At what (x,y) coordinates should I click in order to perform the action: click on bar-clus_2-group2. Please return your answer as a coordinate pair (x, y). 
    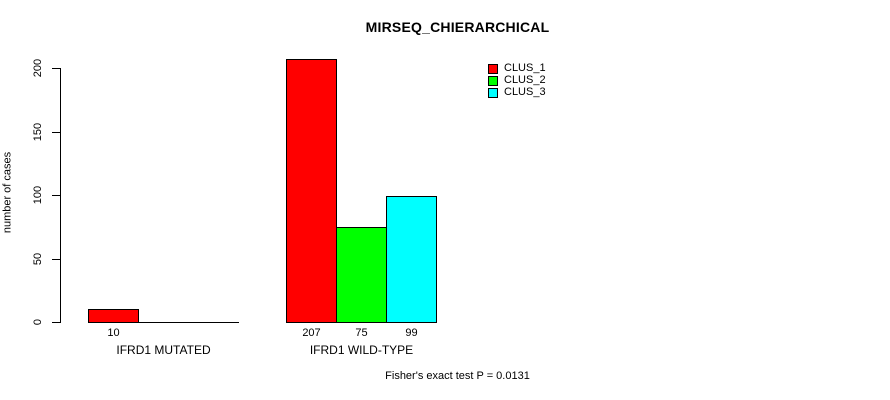
    Looking at the image, I should click on (361, 275).